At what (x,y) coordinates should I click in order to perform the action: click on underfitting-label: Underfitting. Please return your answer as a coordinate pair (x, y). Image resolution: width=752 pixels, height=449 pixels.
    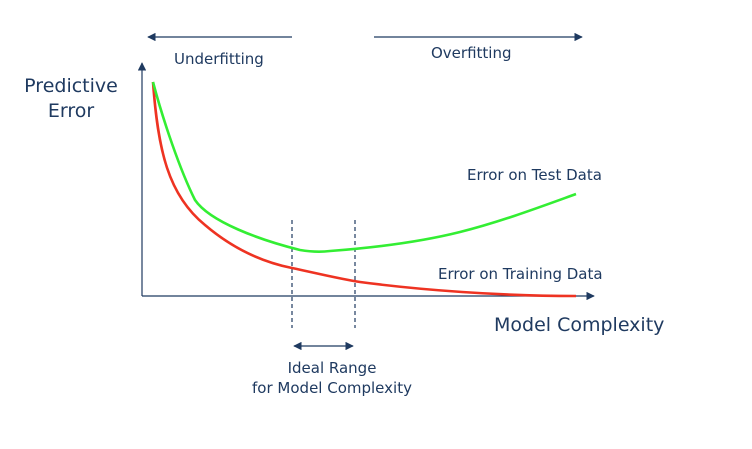
    Looking at the image, I should click on (219, 59).